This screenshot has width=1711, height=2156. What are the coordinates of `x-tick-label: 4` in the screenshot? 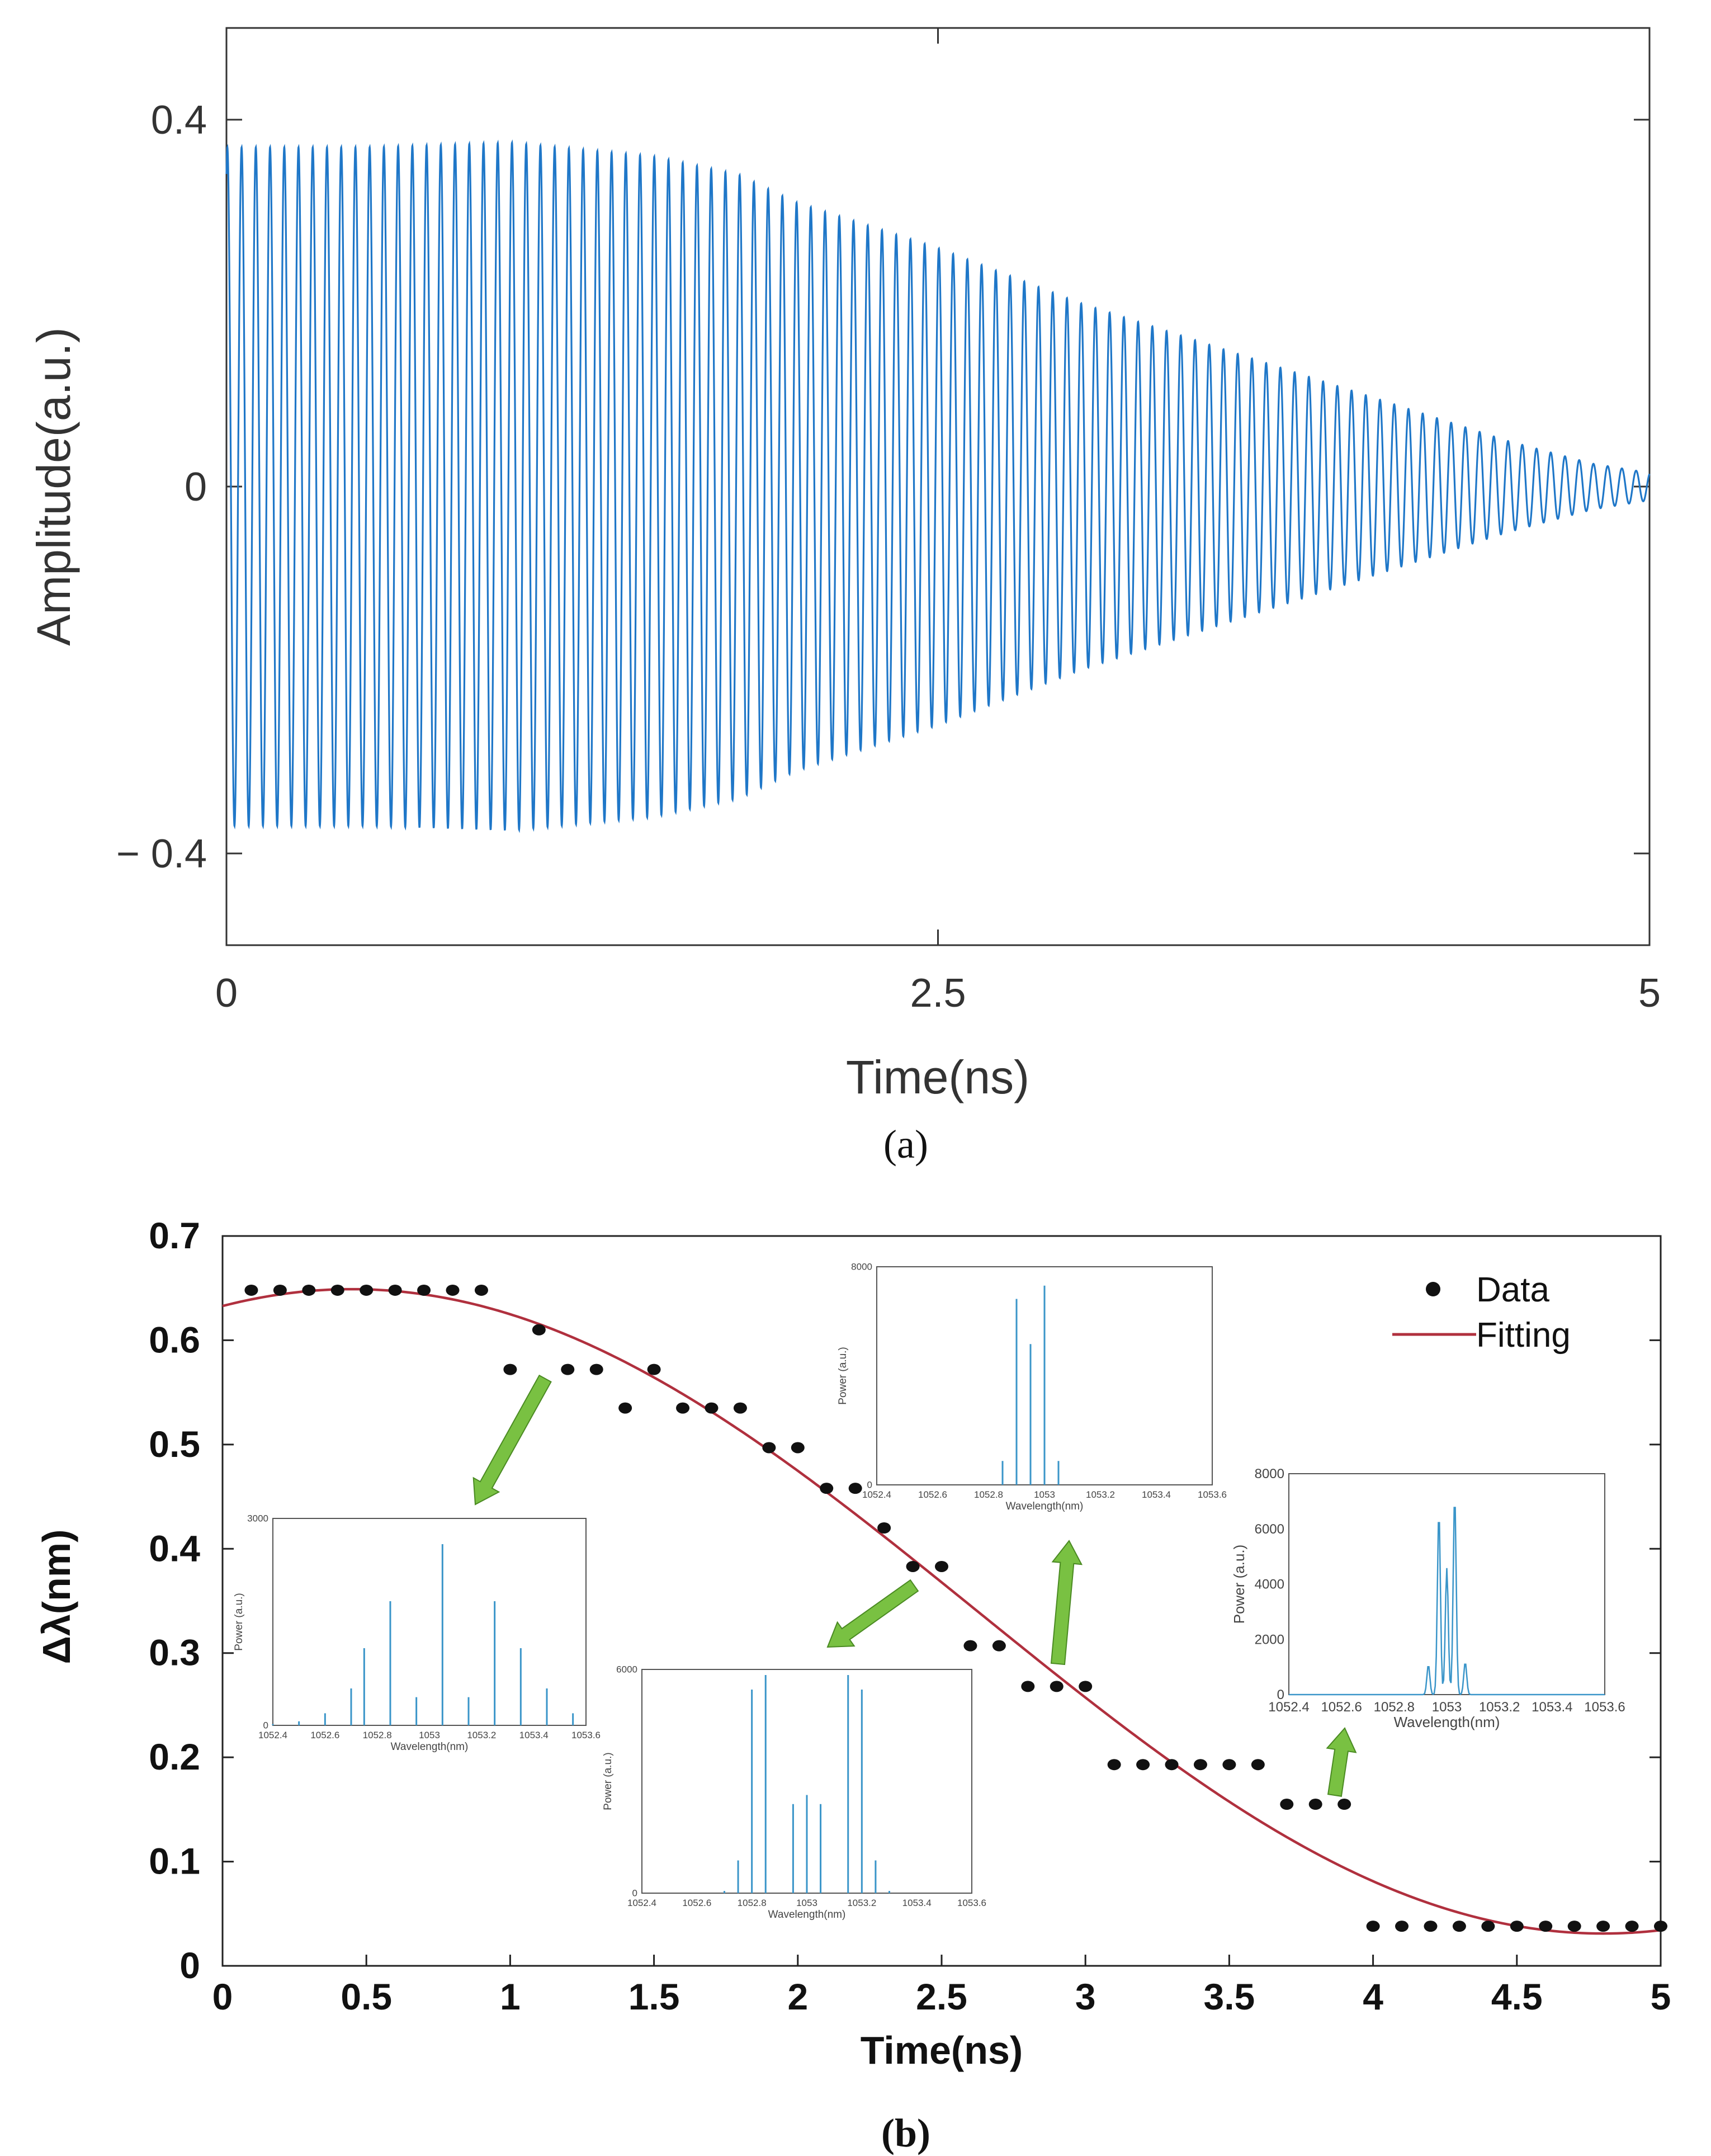 It's located at (1373, 1997).